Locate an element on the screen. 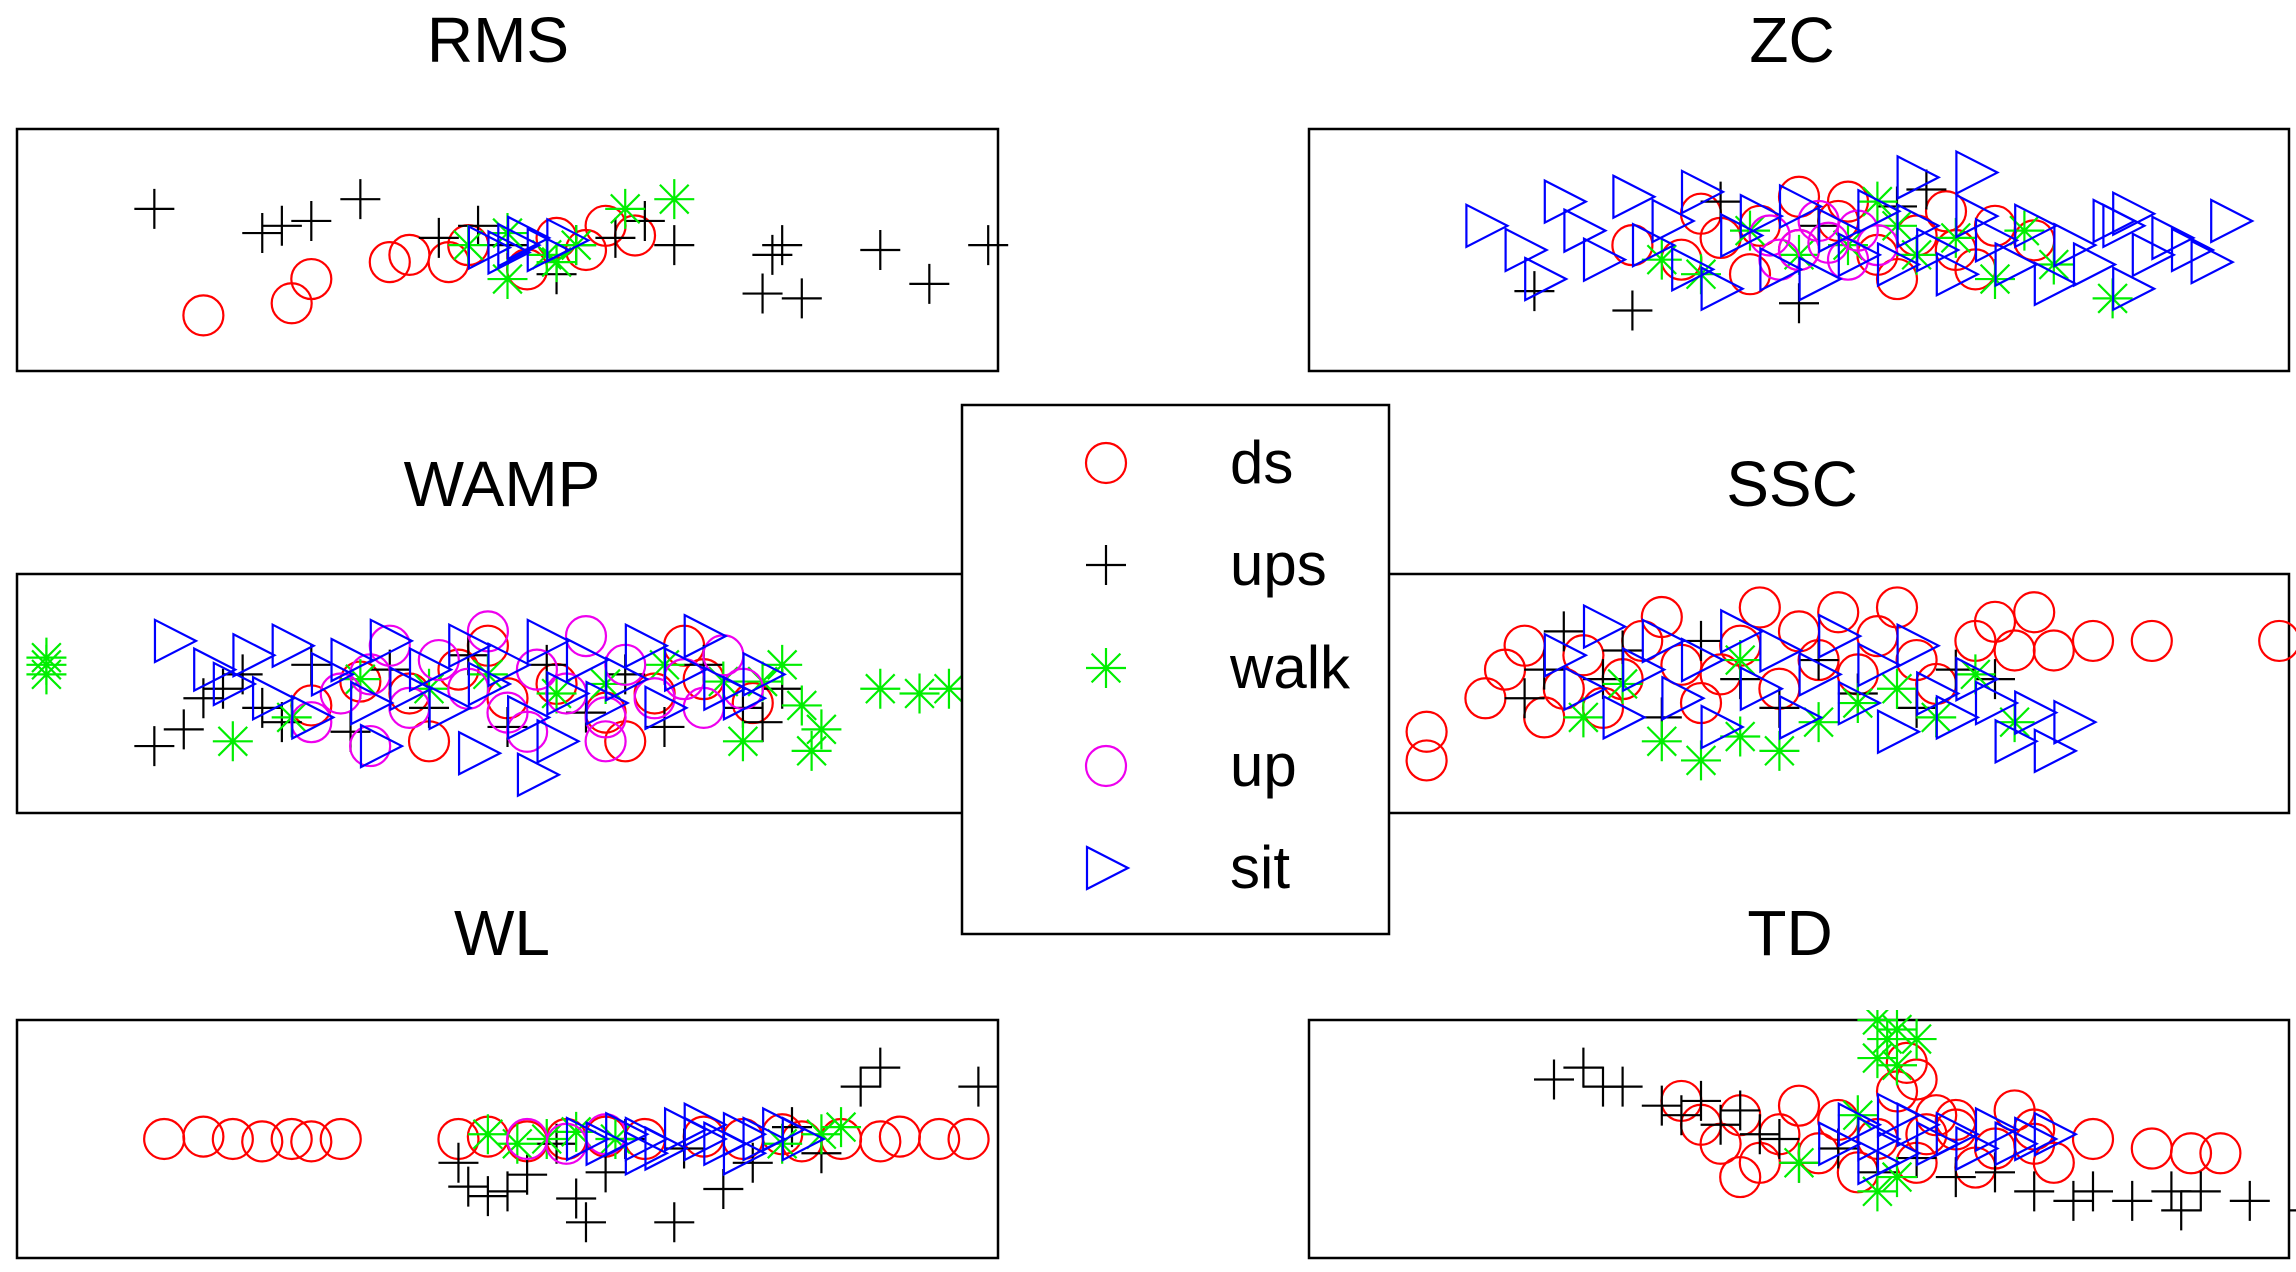  legend-symbol-ds is located at coordinates (1106, 463).